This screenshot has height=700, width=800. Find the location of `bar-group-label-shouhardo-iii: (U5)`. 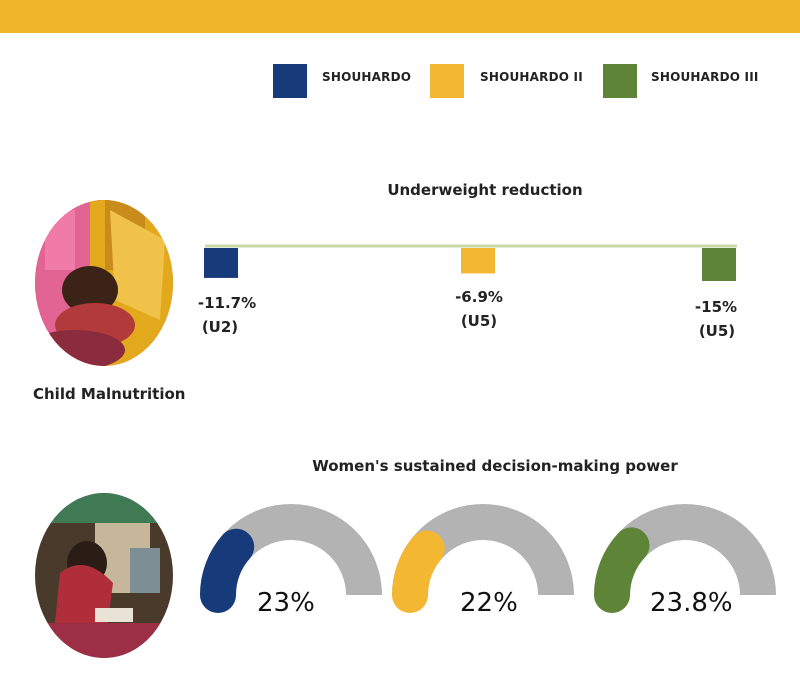

bar-group-label-shouhardo-iii: (U5) is located at coordinates (717, 331).